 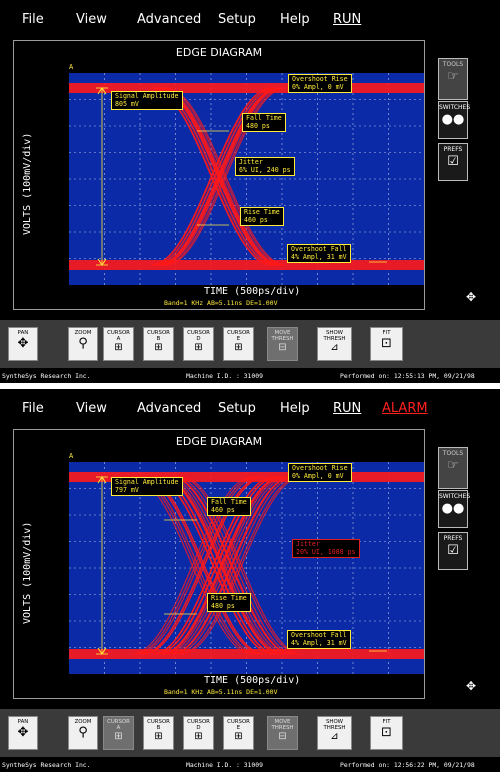 I want to click on jitter-annotation: Jitter 20% UI, 1080 ps, so click(x=326, y=548).